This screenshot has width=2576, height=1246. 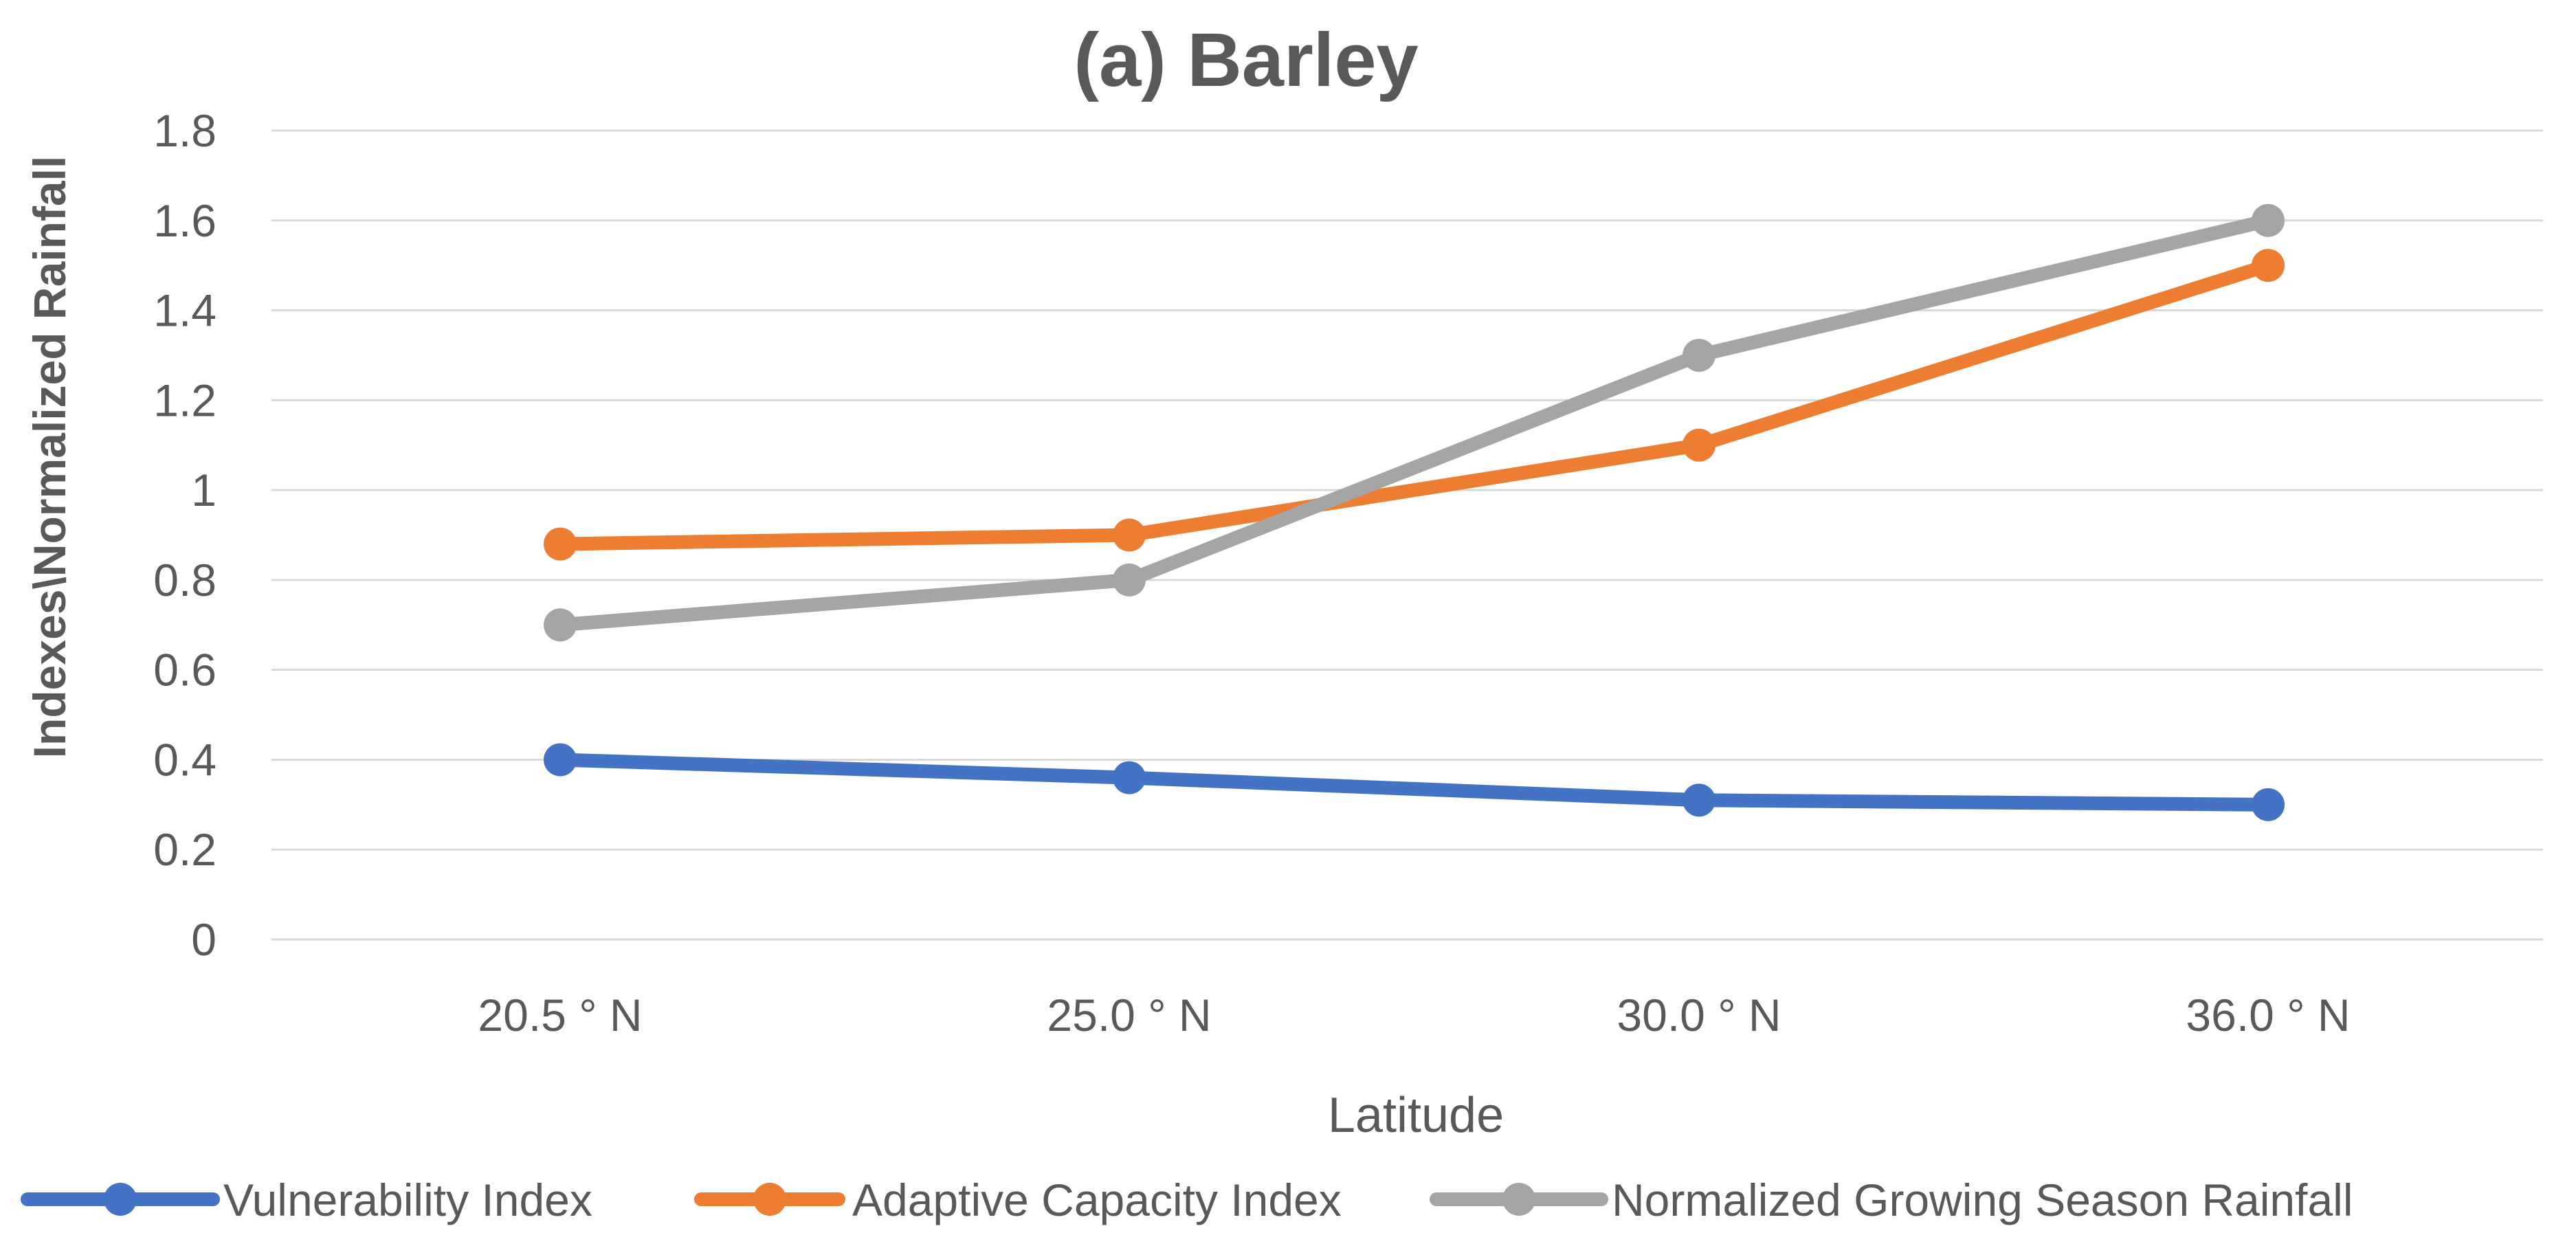 What do you see at coordinates (184, 310) in the screenshot?
I see `y-tick-label: 1.4` at bounding box center [184, 310].